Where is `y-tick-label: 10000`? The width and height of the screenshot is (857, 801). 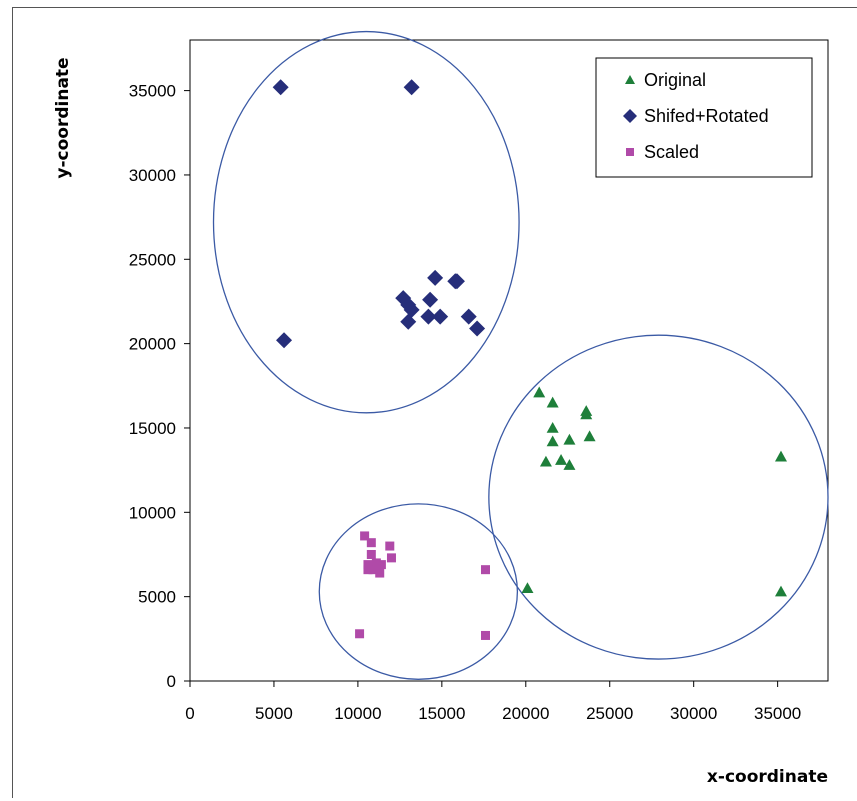 y-tick-label: 10000 is located at coordinates (152, 512).